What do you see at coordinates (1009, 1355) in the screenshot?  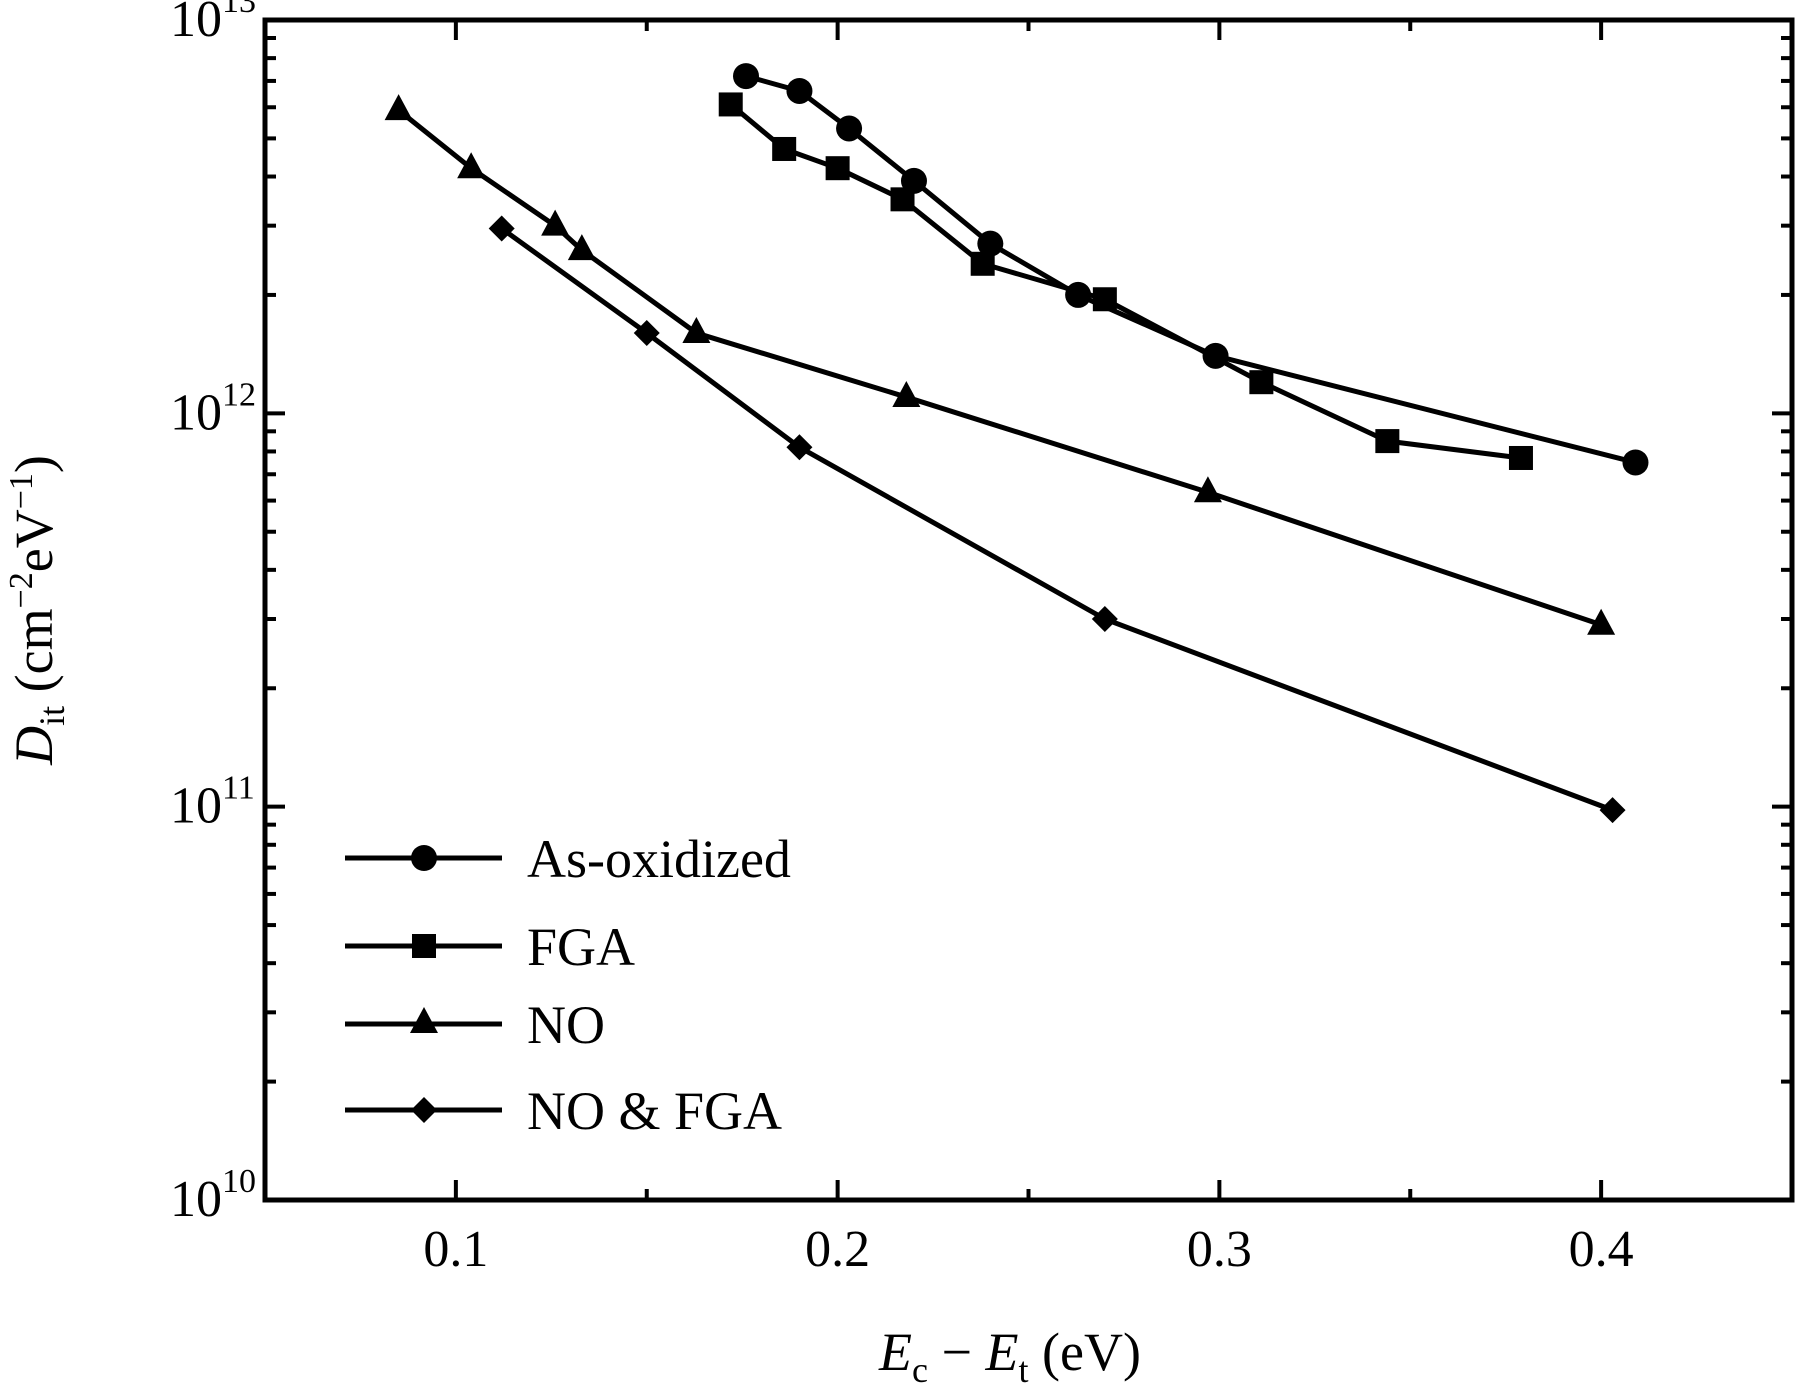 I see `x-axis-title: Ec − Et (eV)` at bounding box center [1009, 1355].